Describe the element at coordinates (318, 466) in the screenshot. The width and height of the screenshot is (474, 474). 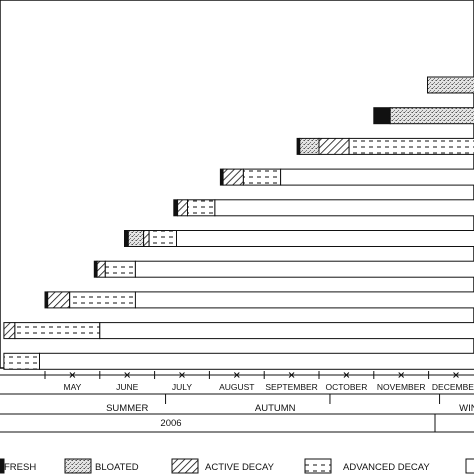
I see `legend-swatch-advanced` at that location.